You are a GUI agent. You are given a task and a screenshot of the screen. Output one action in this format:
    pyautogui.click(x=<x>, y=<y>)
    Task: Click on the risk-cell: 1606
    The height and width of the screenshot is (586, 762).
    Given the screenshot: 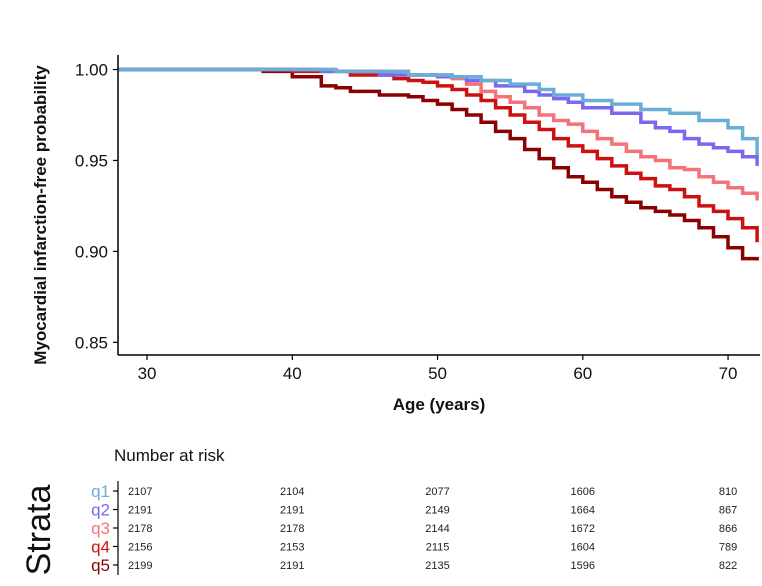 What is the action you would take?
    pyautogui.click(x=583, y=492)
    